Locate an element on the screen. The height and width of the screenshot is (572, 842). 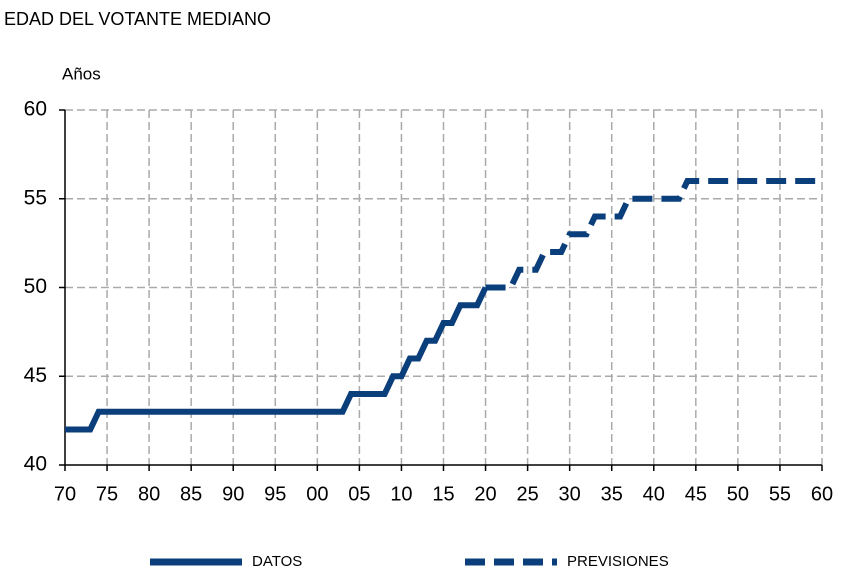
x-tick-label: 15 is located at coordinates (443, 494).